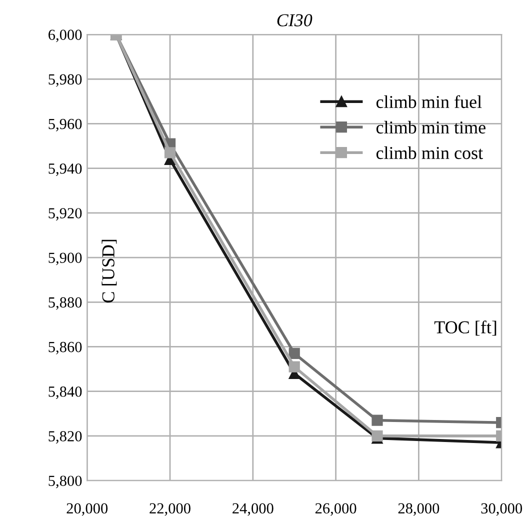  Describe the element at coordinates (65, 214) in the screenshot. I see `y-tick-label: 5,920` at that location.